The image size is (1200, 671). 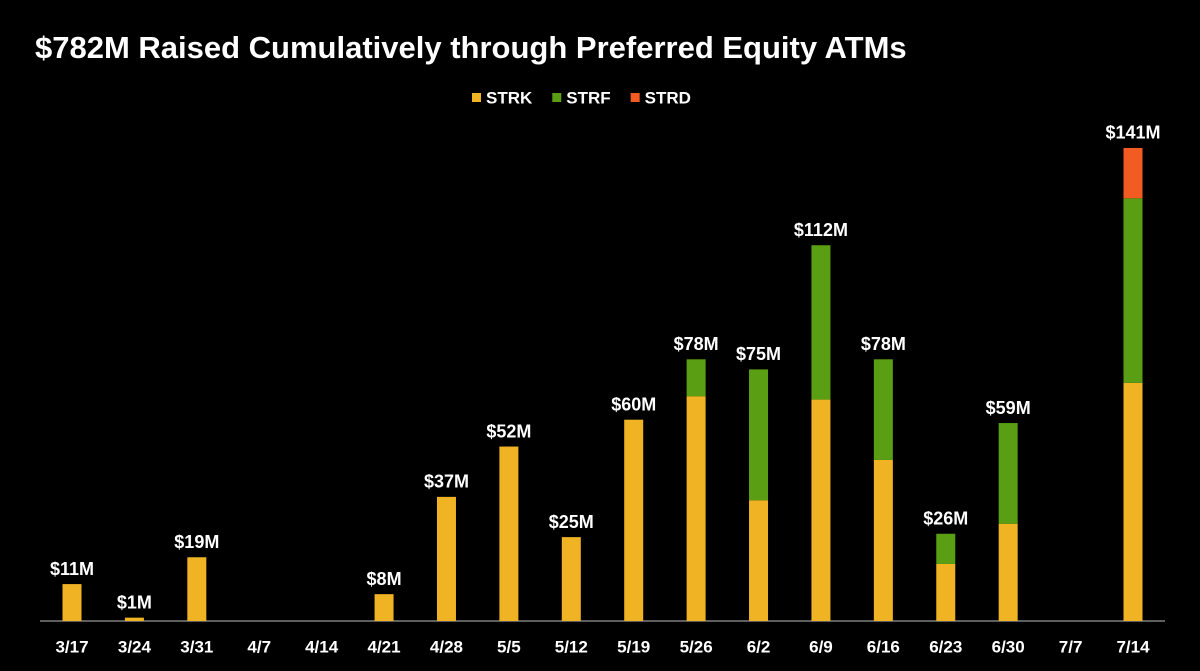 What do you see at coordinates (446, 482) in the screenshot?
I see `total-label: $37M` at bounding box center [446, 482].